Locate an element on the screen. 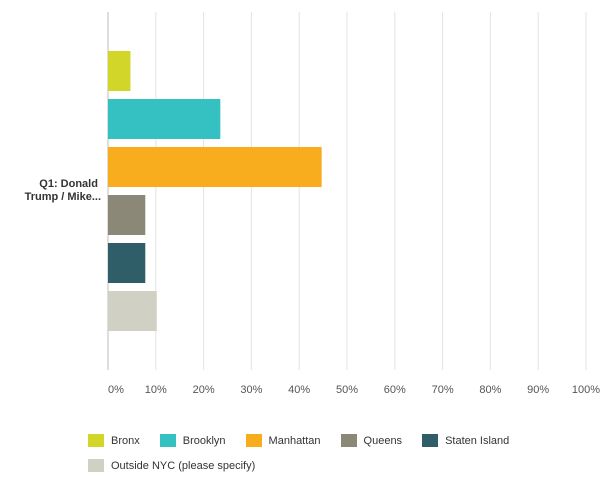 The image size is (613, 493). legend-swatch-queens is located at coordinates (348, 440).